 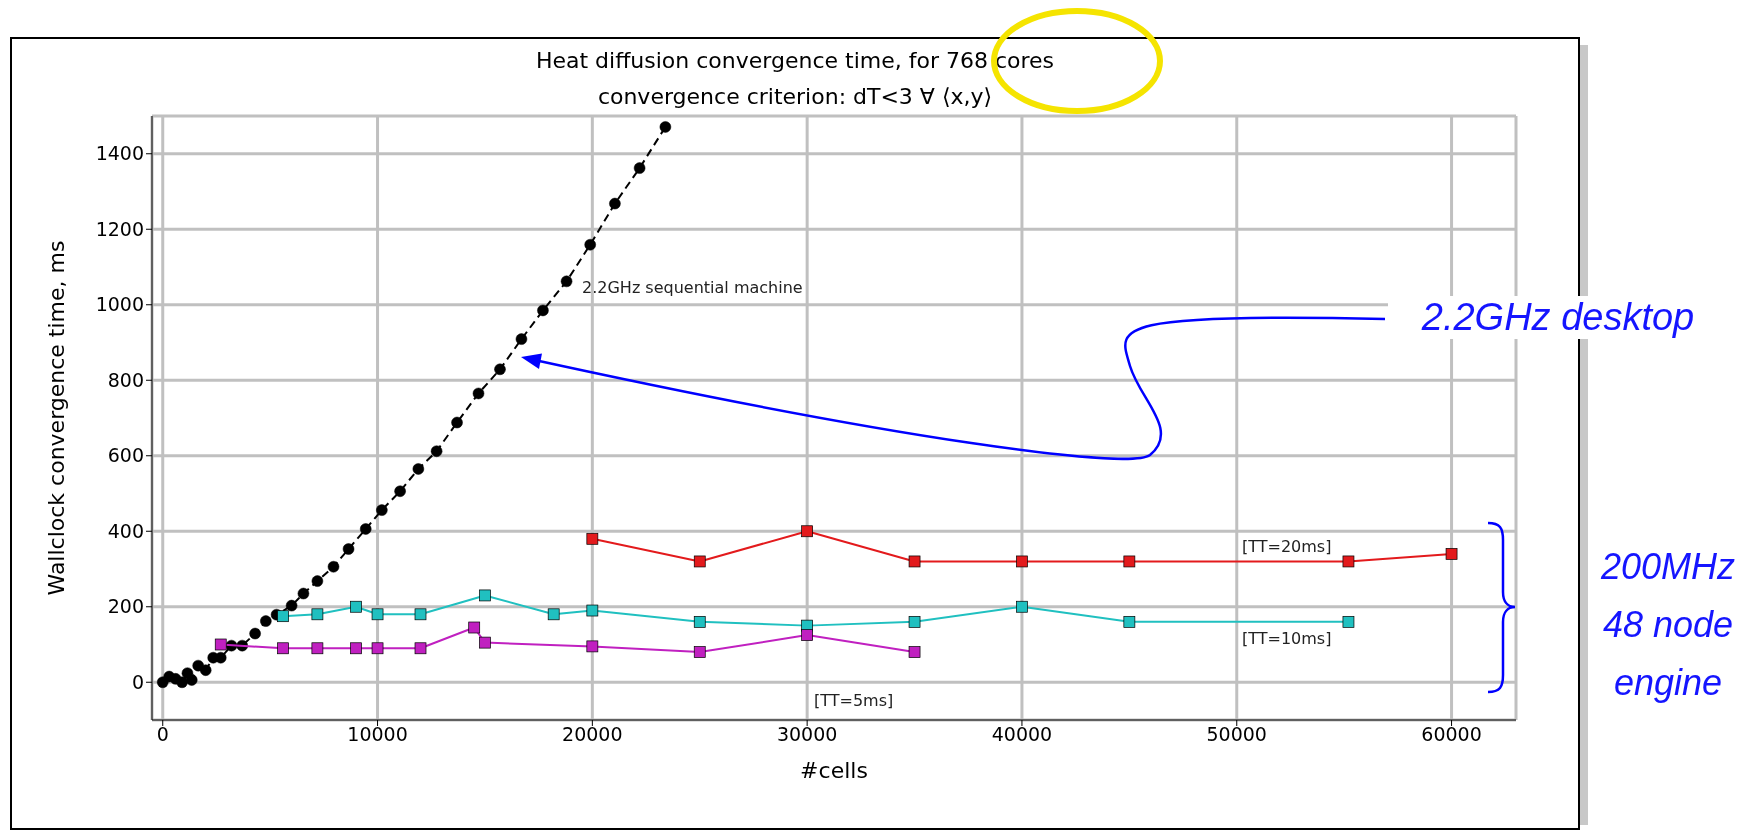 I want to click on y-tick-label: 200, so click(x=125, y=606).